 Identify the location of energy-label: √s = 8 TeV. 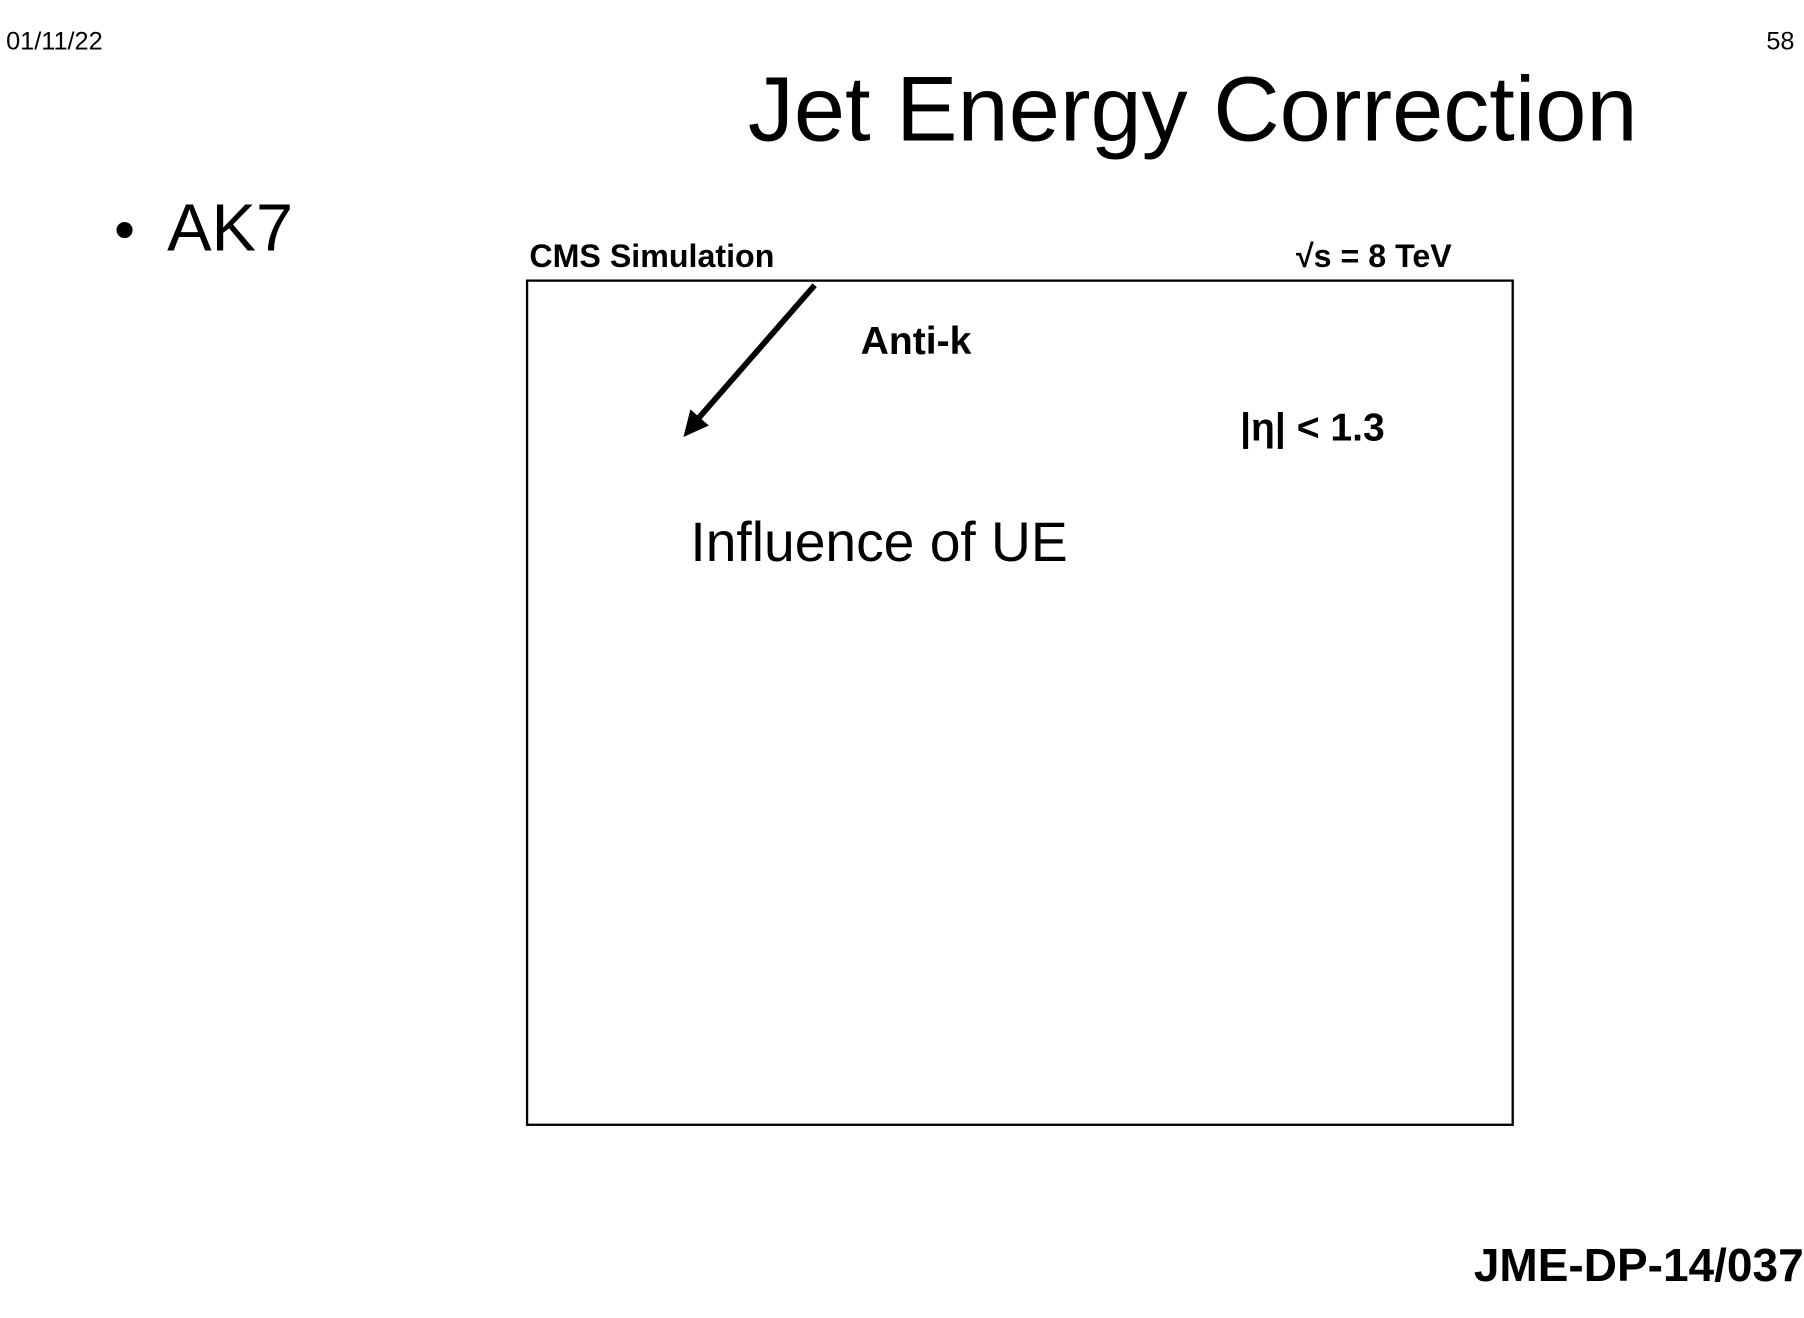
(1374, 256).